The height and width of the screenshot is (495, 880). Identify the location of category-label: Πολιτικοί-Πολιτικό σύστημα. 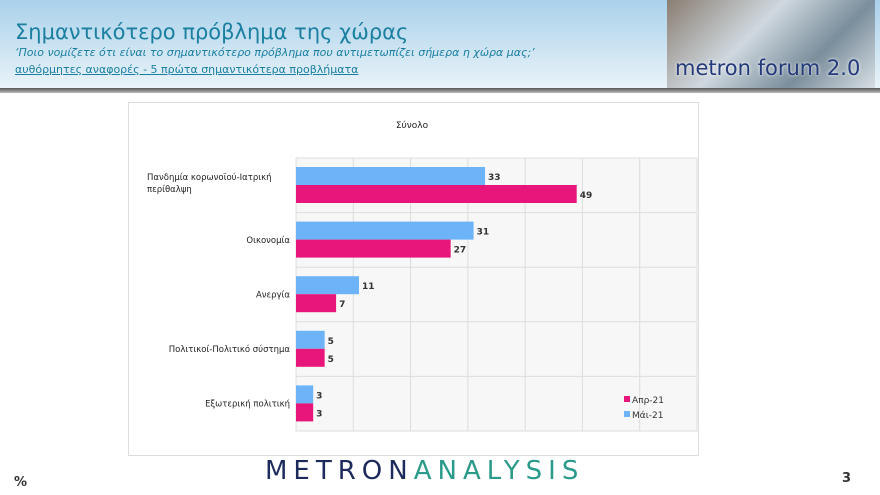
(230, 349).